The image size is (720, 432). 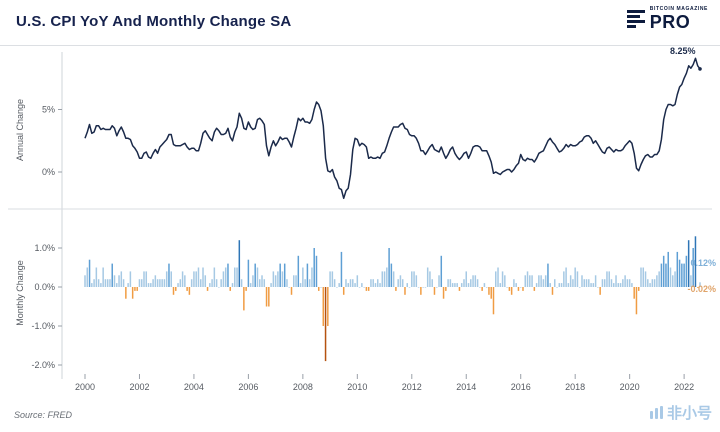 What do you see at coordinates (357, 387) in the screenshot?
I see `svg-text: 2010` at bounding box center [357, 387].